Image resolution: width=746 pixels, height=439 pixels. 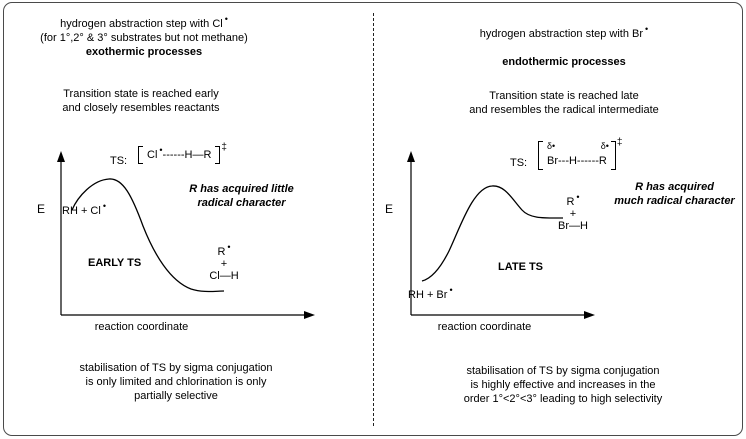 What do you see at coordinates (492, 233) in the screenshot?
I see `right-energy-curve` at bounding box center [492, 233].